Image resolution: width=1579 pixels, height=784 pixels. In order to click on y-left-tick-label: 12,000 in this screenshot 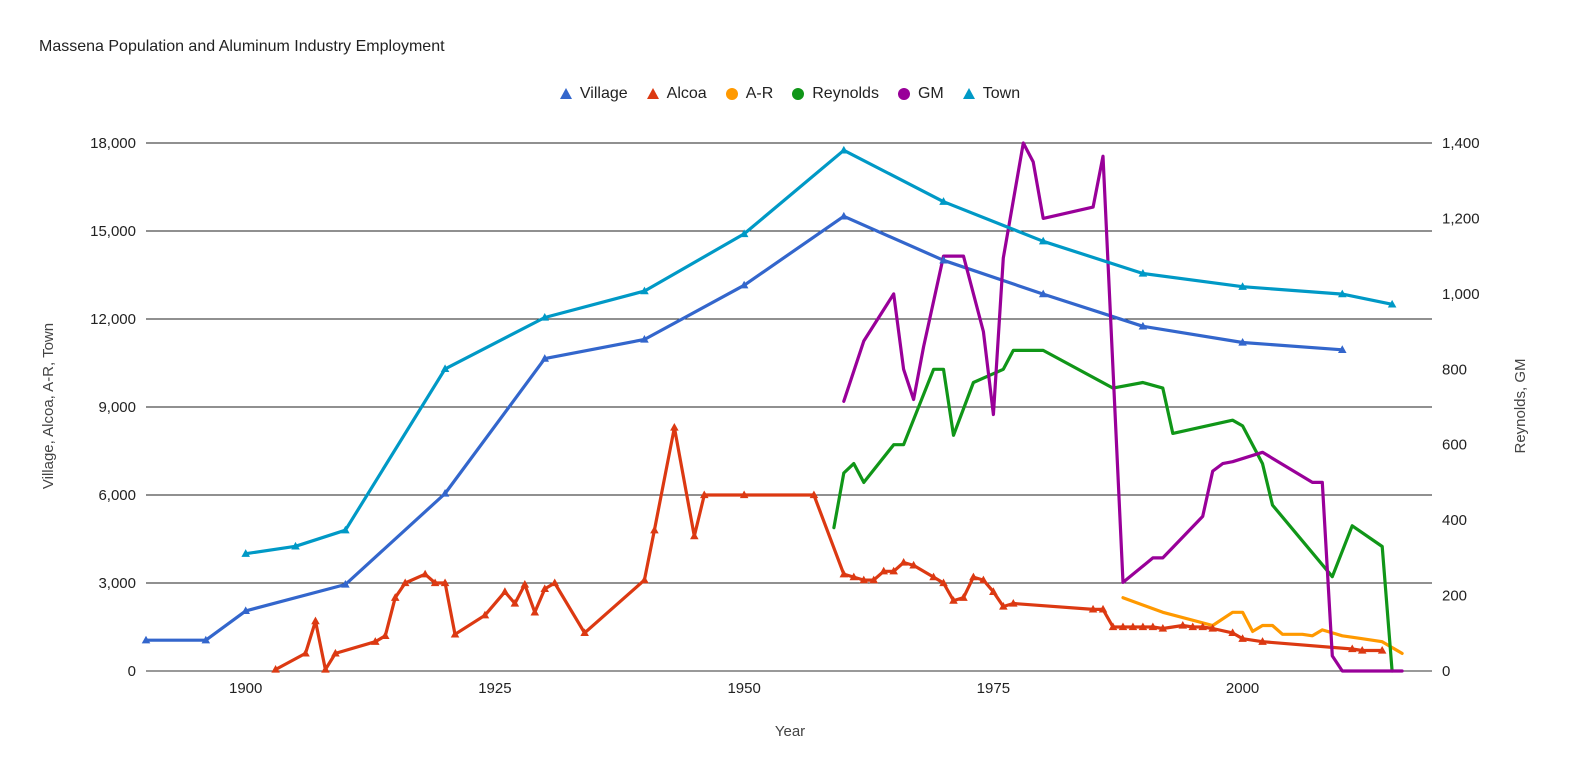, I will do `click(113, 319)`.